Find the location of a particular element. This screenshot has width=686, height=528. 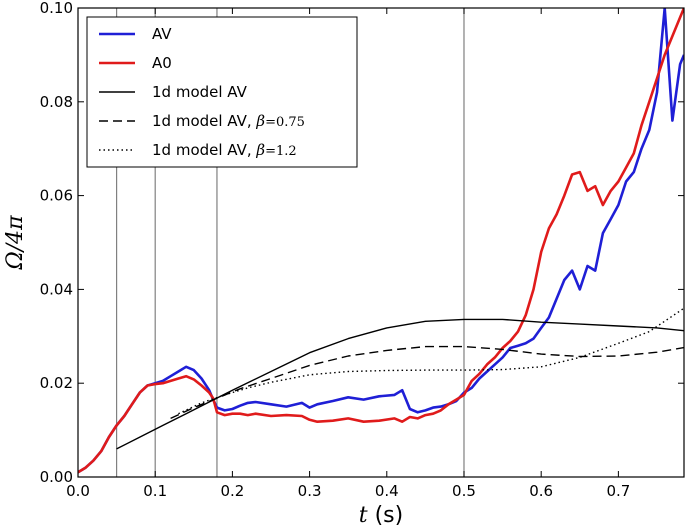

legend-label: A0 is located at coordinates (162, 63).